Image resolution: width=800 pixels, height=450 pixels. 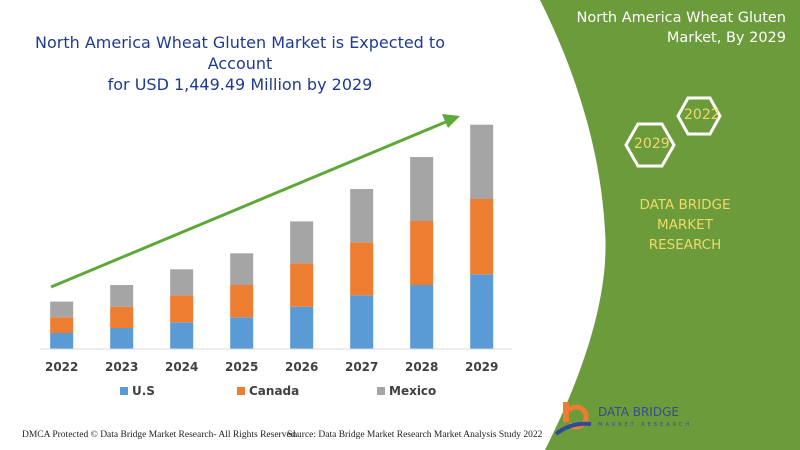 What do you see at coordinates (301, 367) in the screenshot?
I see `x-tick-label: 2026` at bounding box center [301, 367].